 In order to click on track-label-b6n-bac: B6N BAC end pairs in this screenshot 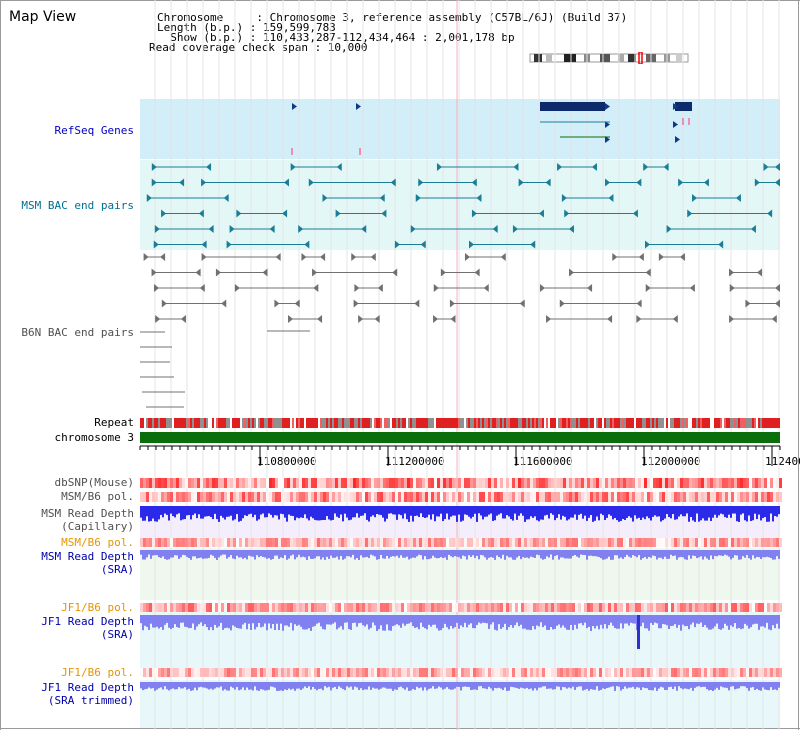, I will do `click(77, 332)`.